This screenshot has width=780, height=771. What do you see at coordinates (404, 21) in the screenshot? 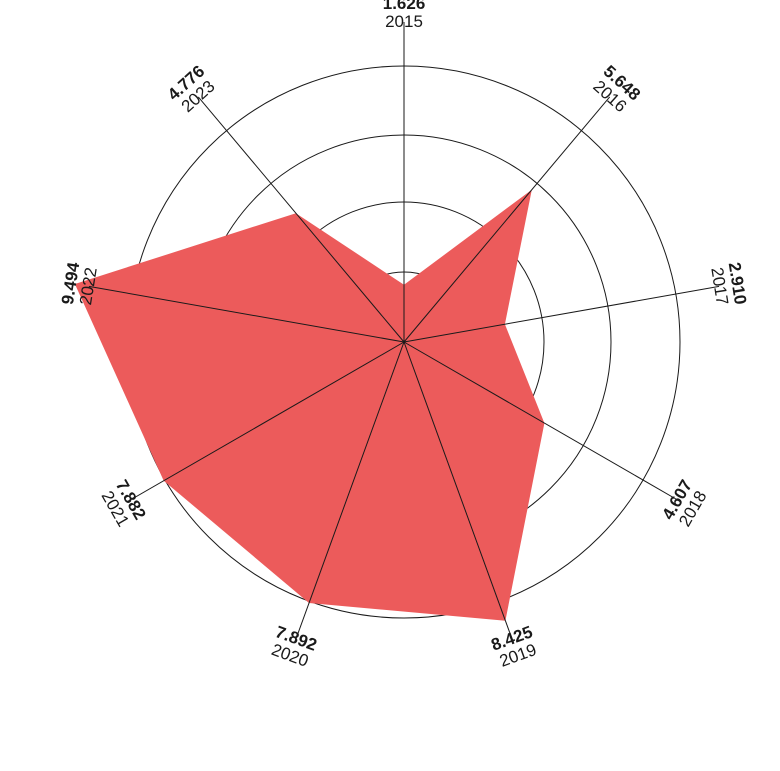
I see `category-label: 2015` at bounding box center [404, 21].